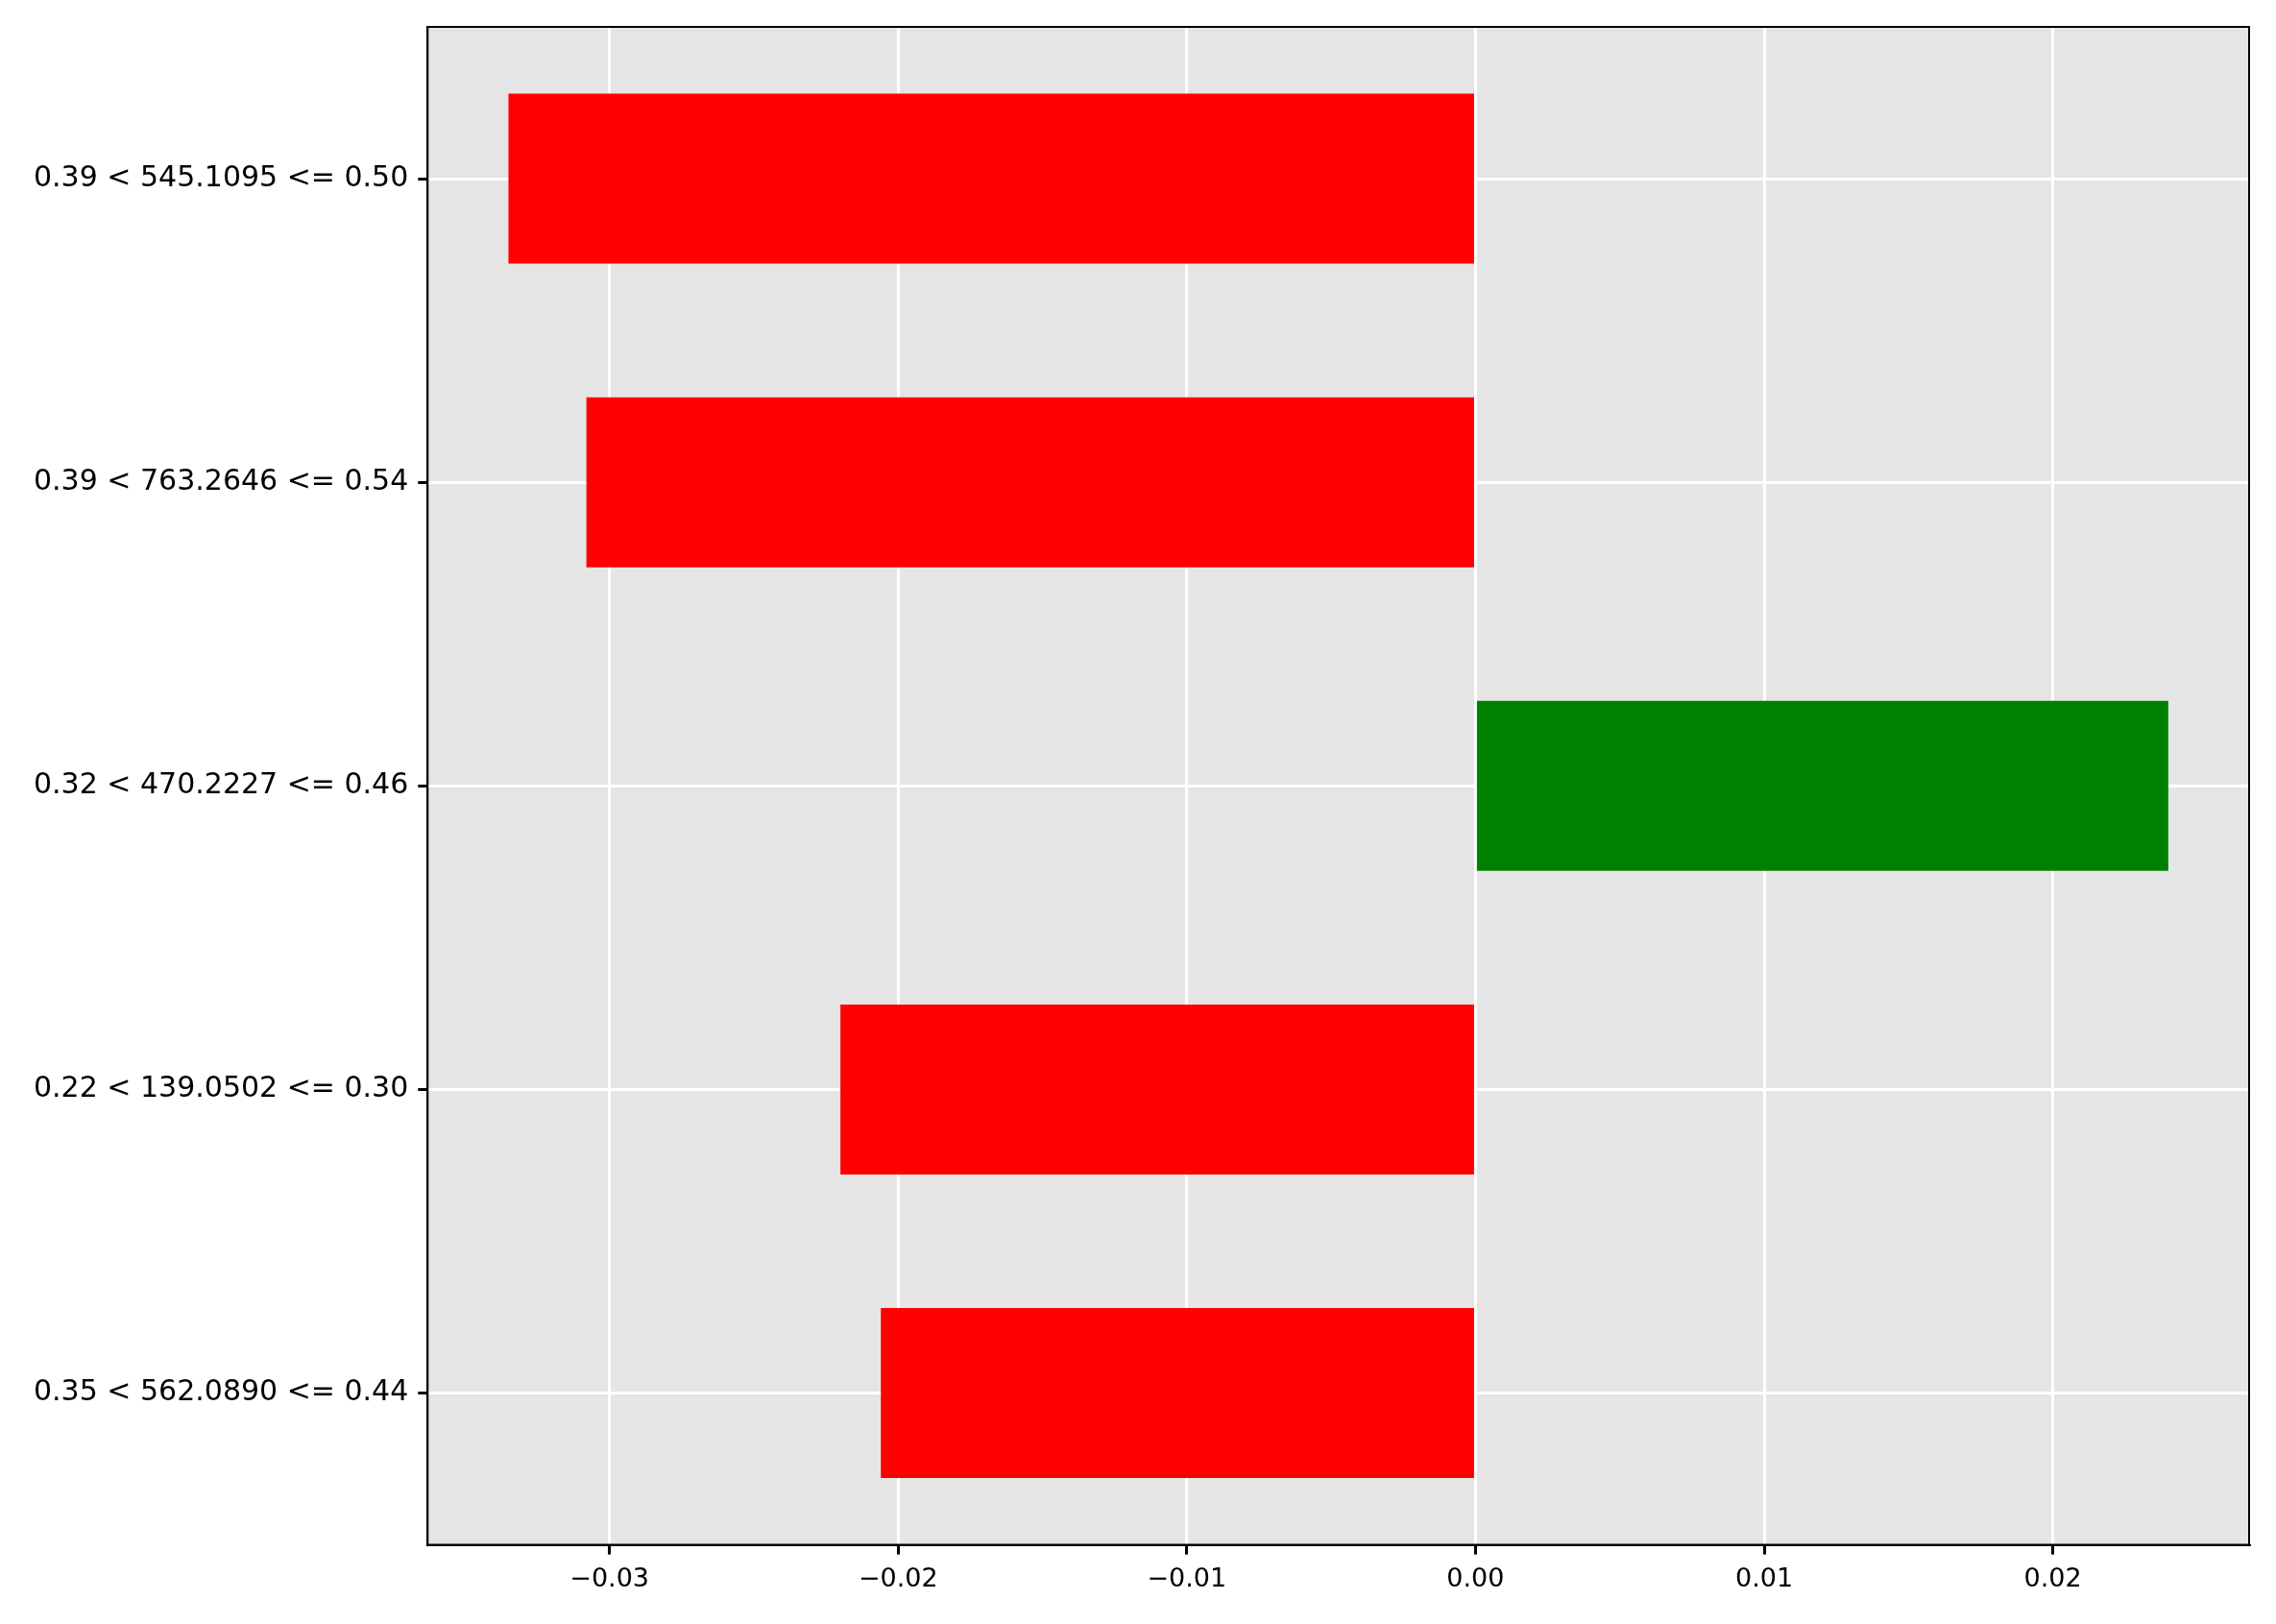 The image size is (2276, 1624). Describe the element at coordinates (1764, 1577) in the screenshot. I see `x-tick-label: 0.01` at that location.